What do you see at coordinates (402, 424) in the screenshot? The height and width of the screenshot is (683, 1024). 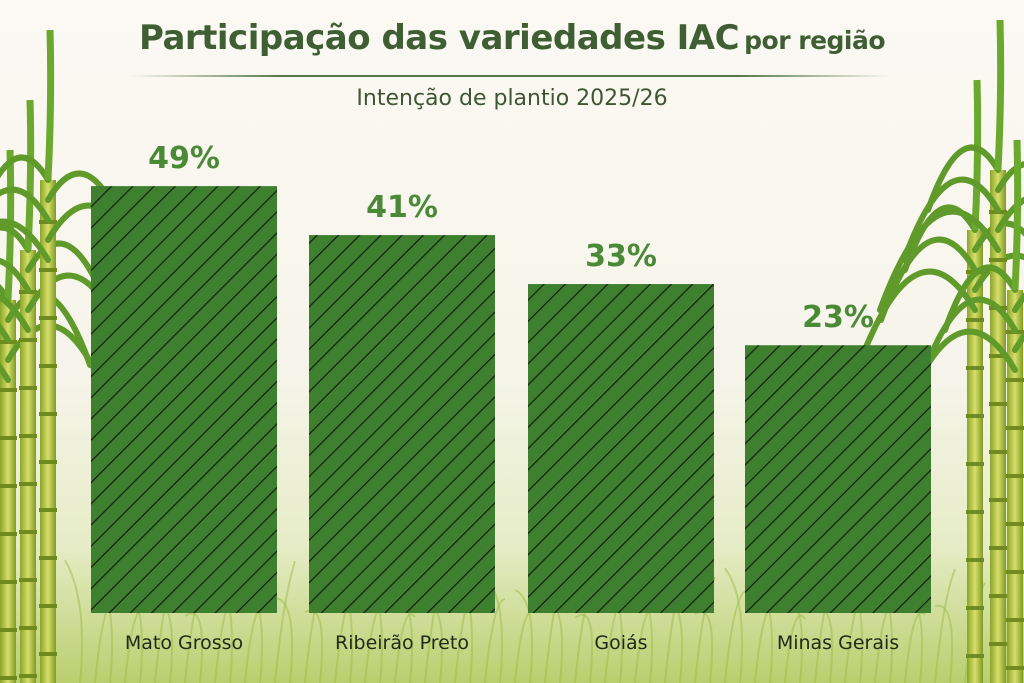 I see `bar-ribeirão-preto` at bounding box center [402, 424].